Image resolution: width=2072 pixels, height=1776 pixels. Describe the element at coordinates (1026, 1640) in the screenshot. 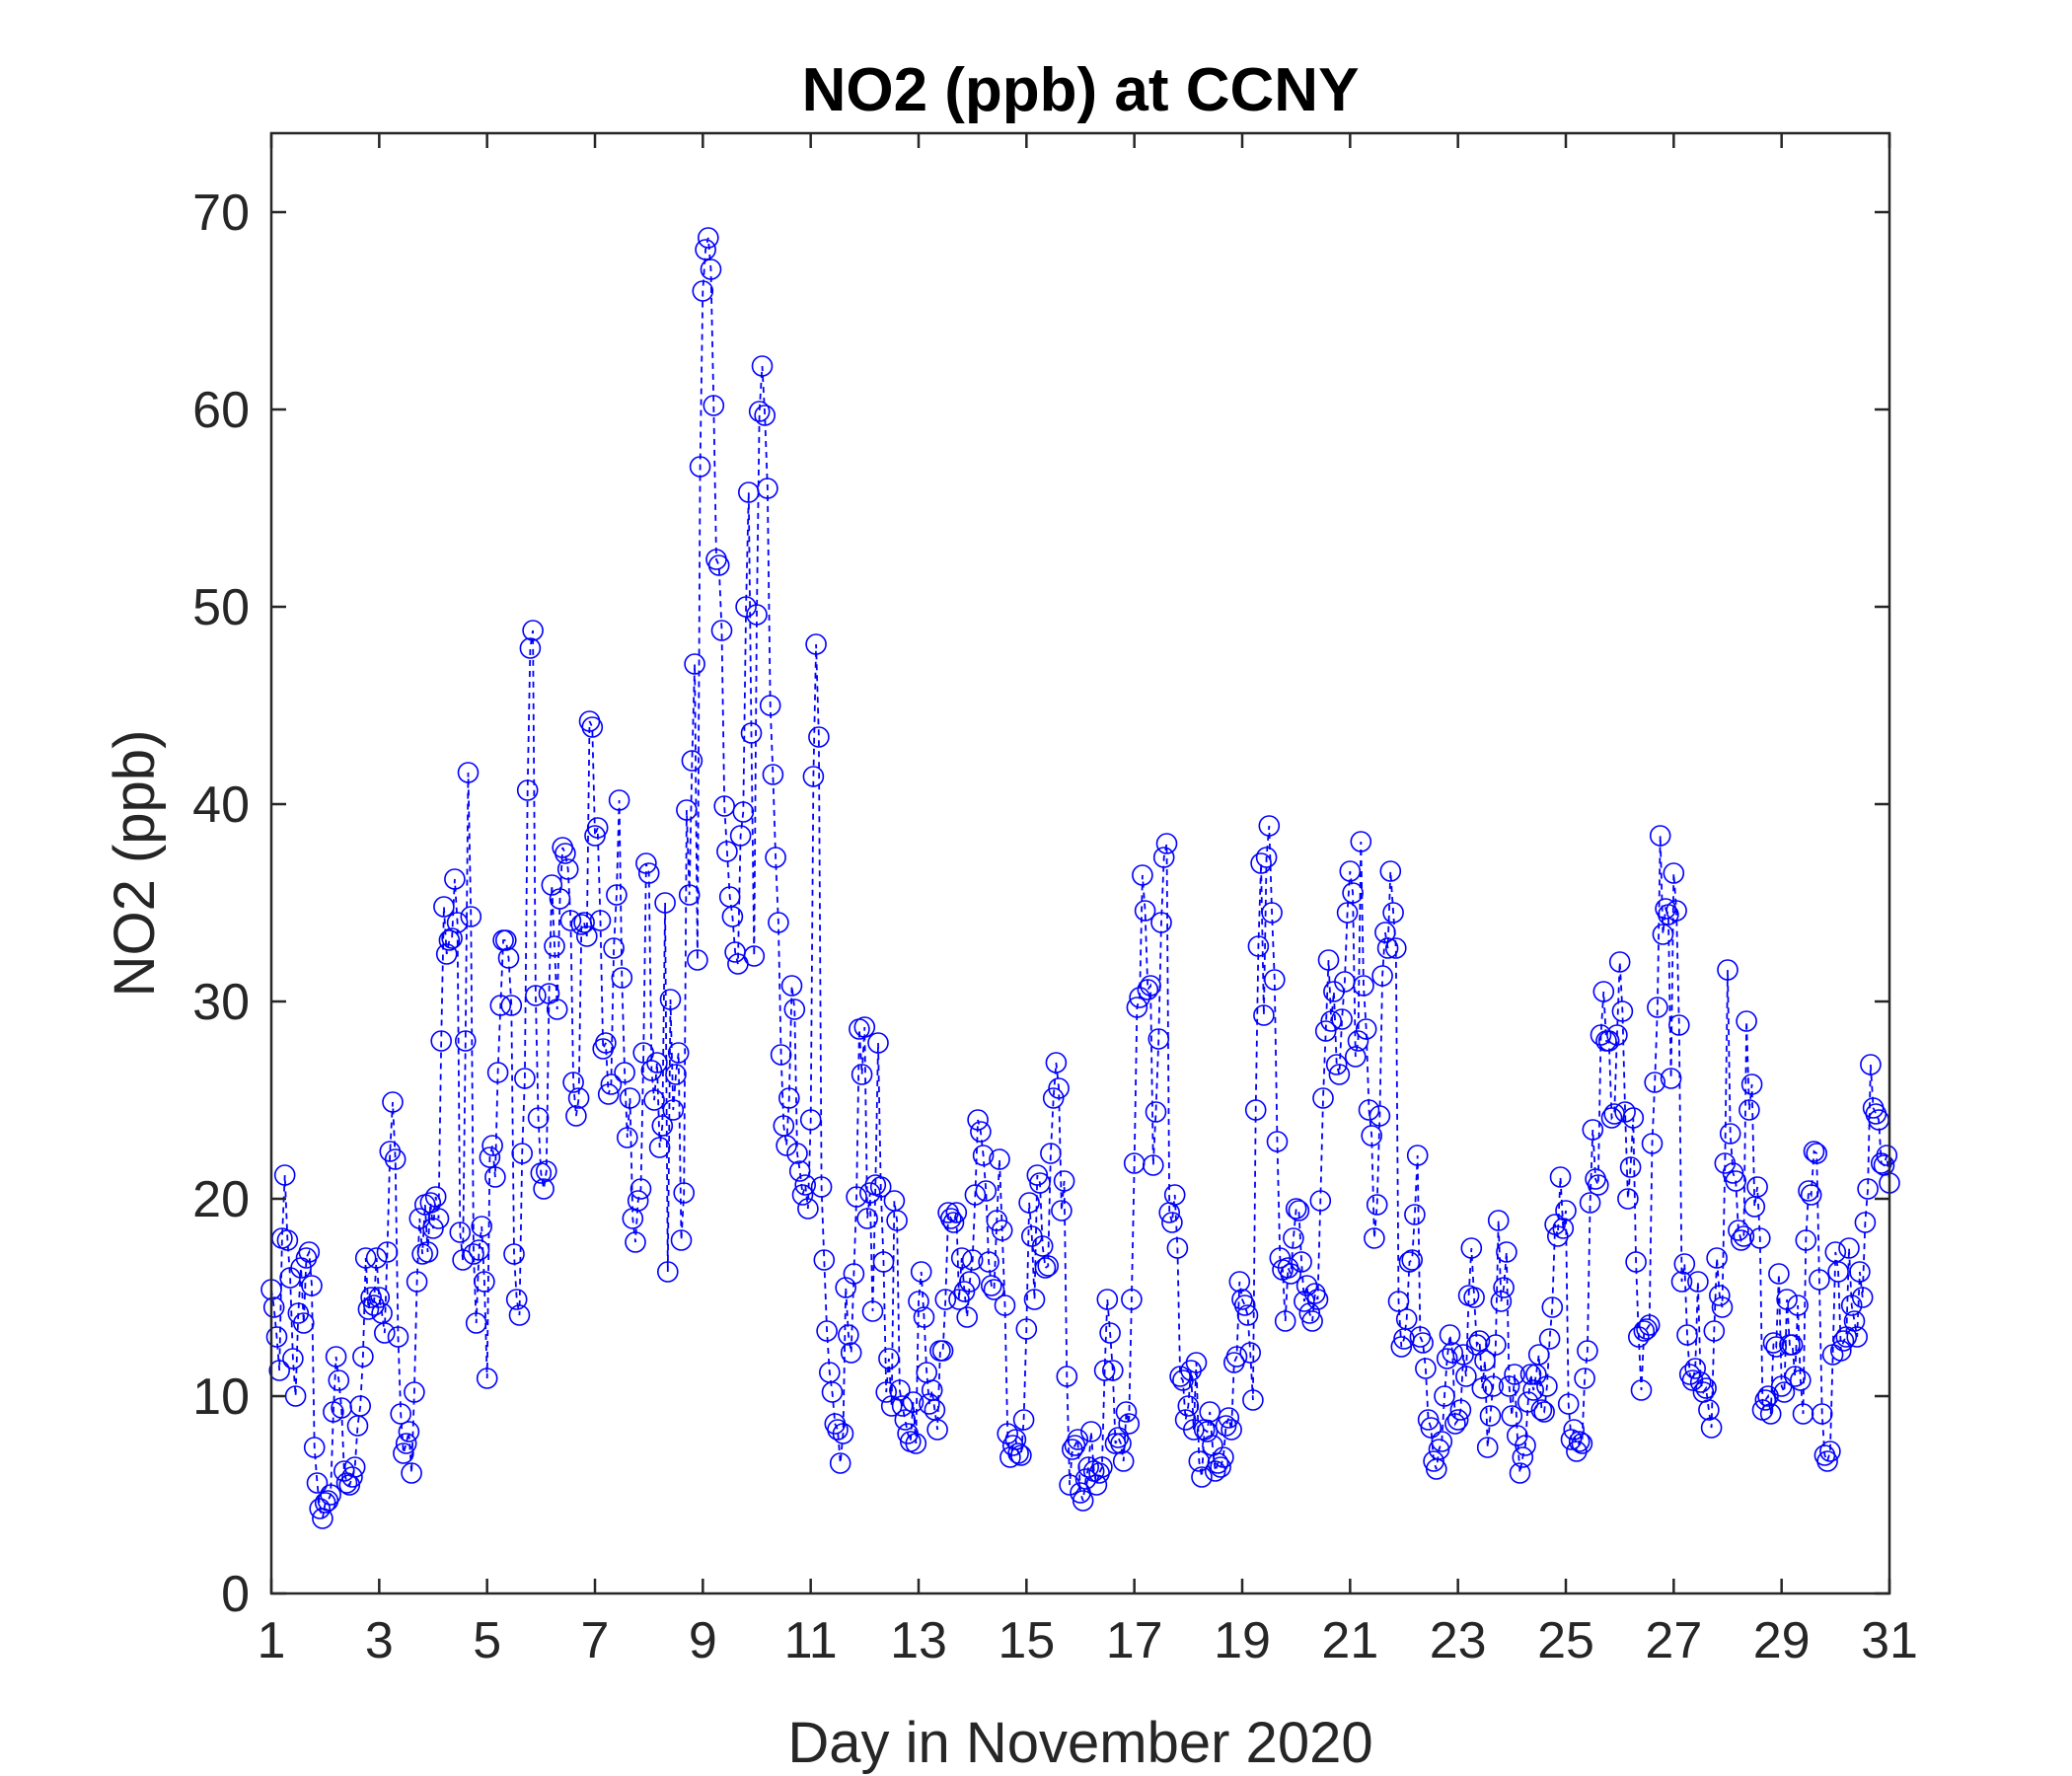

I see `x-tick-label: 15` at that location.